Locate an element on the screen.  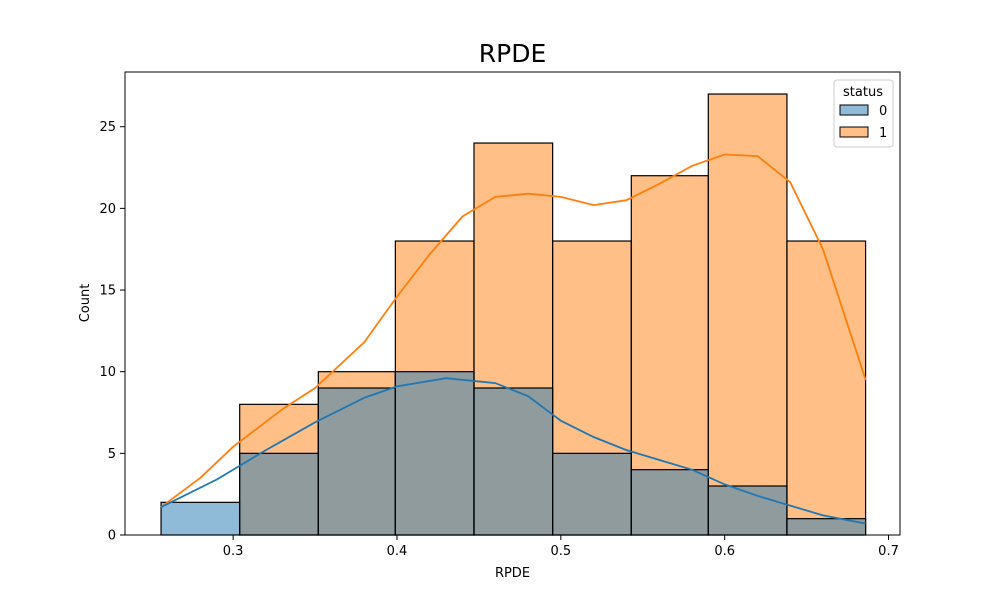
y-axis-label: Count is located at coordinates (85, 303).